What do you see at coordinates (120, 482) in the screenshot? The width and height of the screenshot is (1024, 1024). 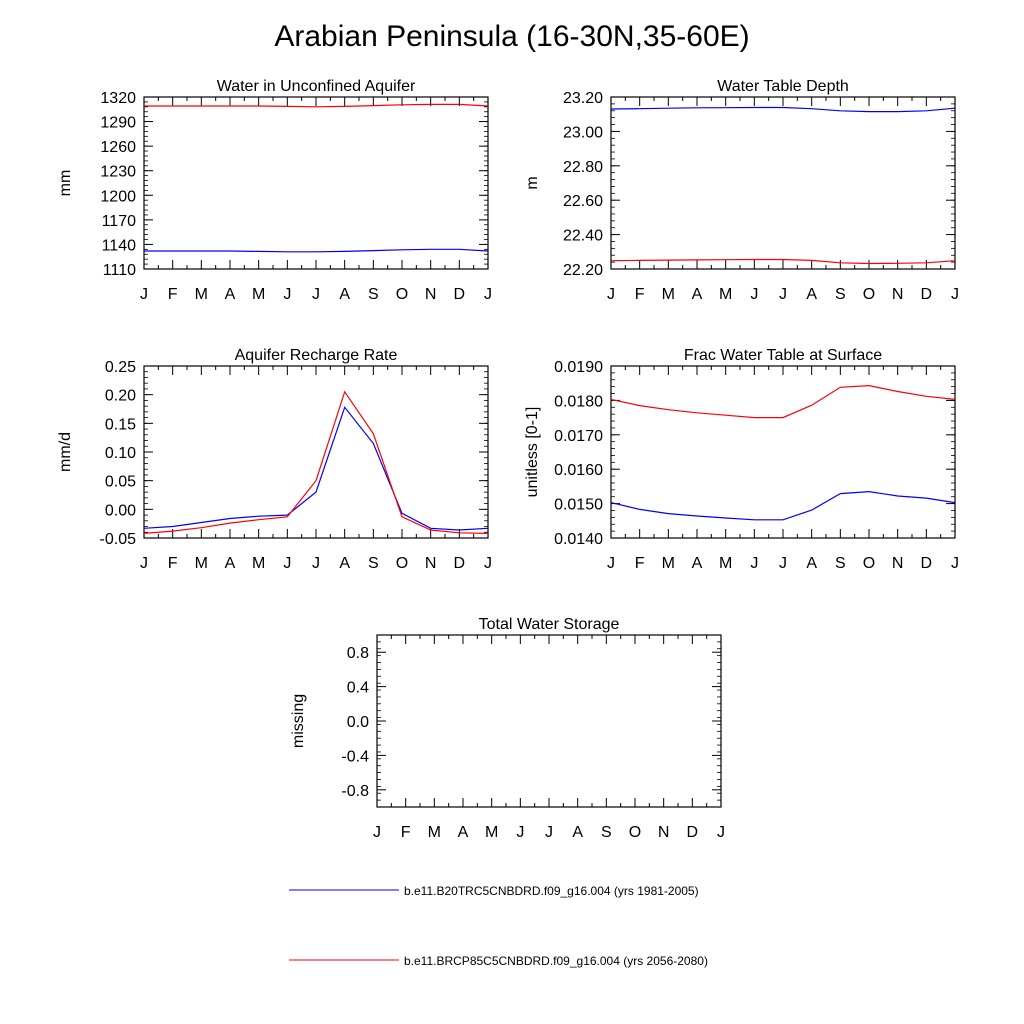 I see `y-tick-label: 0.05` at bounding box center [120, 482].